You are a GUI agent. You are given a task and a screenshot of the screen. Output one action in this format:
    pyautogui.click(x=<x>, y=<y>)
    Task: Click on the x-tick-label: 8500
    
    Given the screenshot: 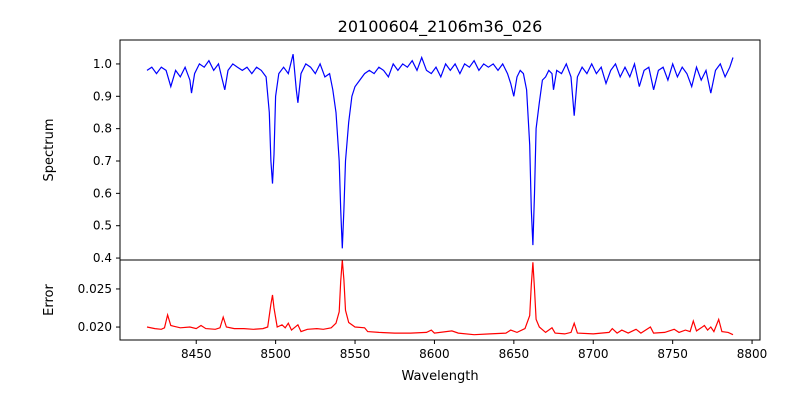 What is the action you would take?
    pyautogui.click(x=275, y=354)
    